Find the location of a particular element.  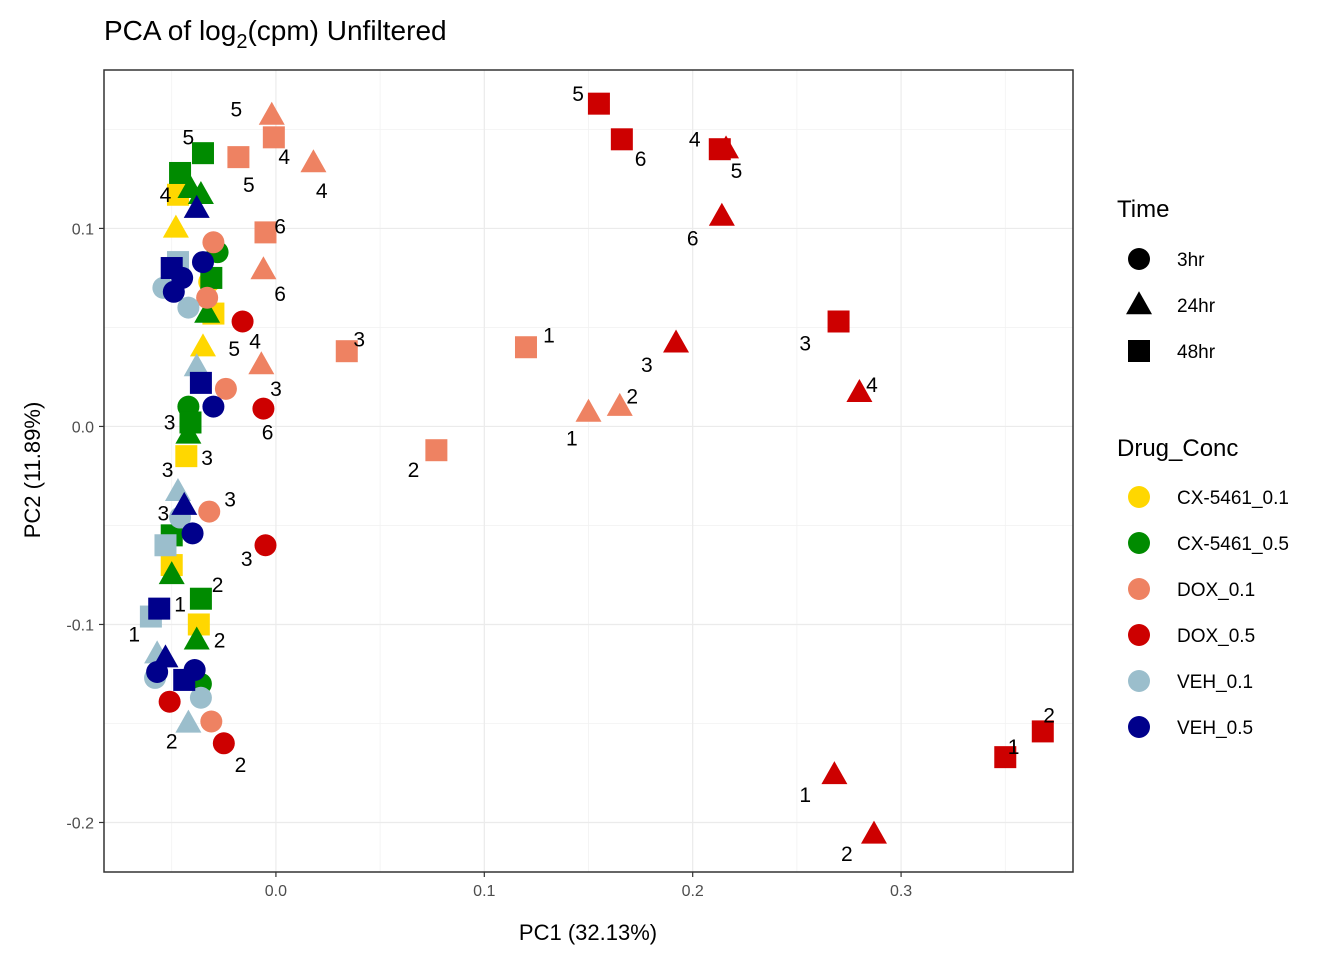

y-tick-label: -0.1 is located at coordinates (80, 625).